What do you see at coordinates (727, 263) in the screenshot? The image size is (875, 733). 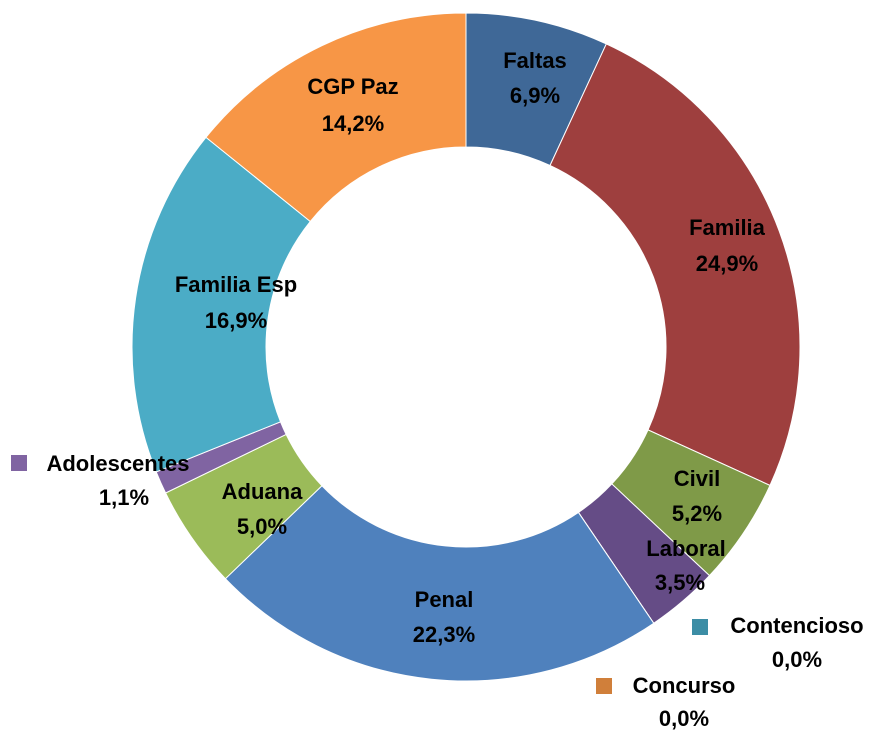 I see `value-label: 24,9%` at bounding box center [727, 263].